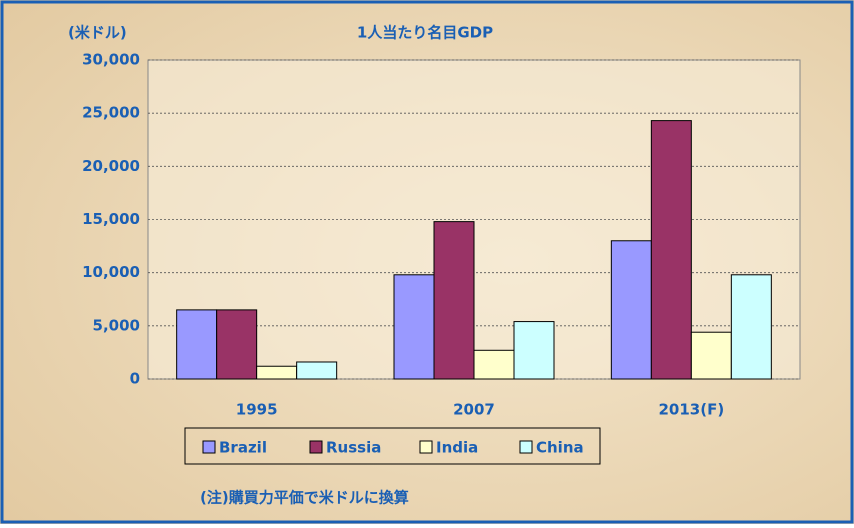 The image size is (854, 528). Describe the element at coordinates (392, 446) in the screenshot. I see `legend-box` at that location.